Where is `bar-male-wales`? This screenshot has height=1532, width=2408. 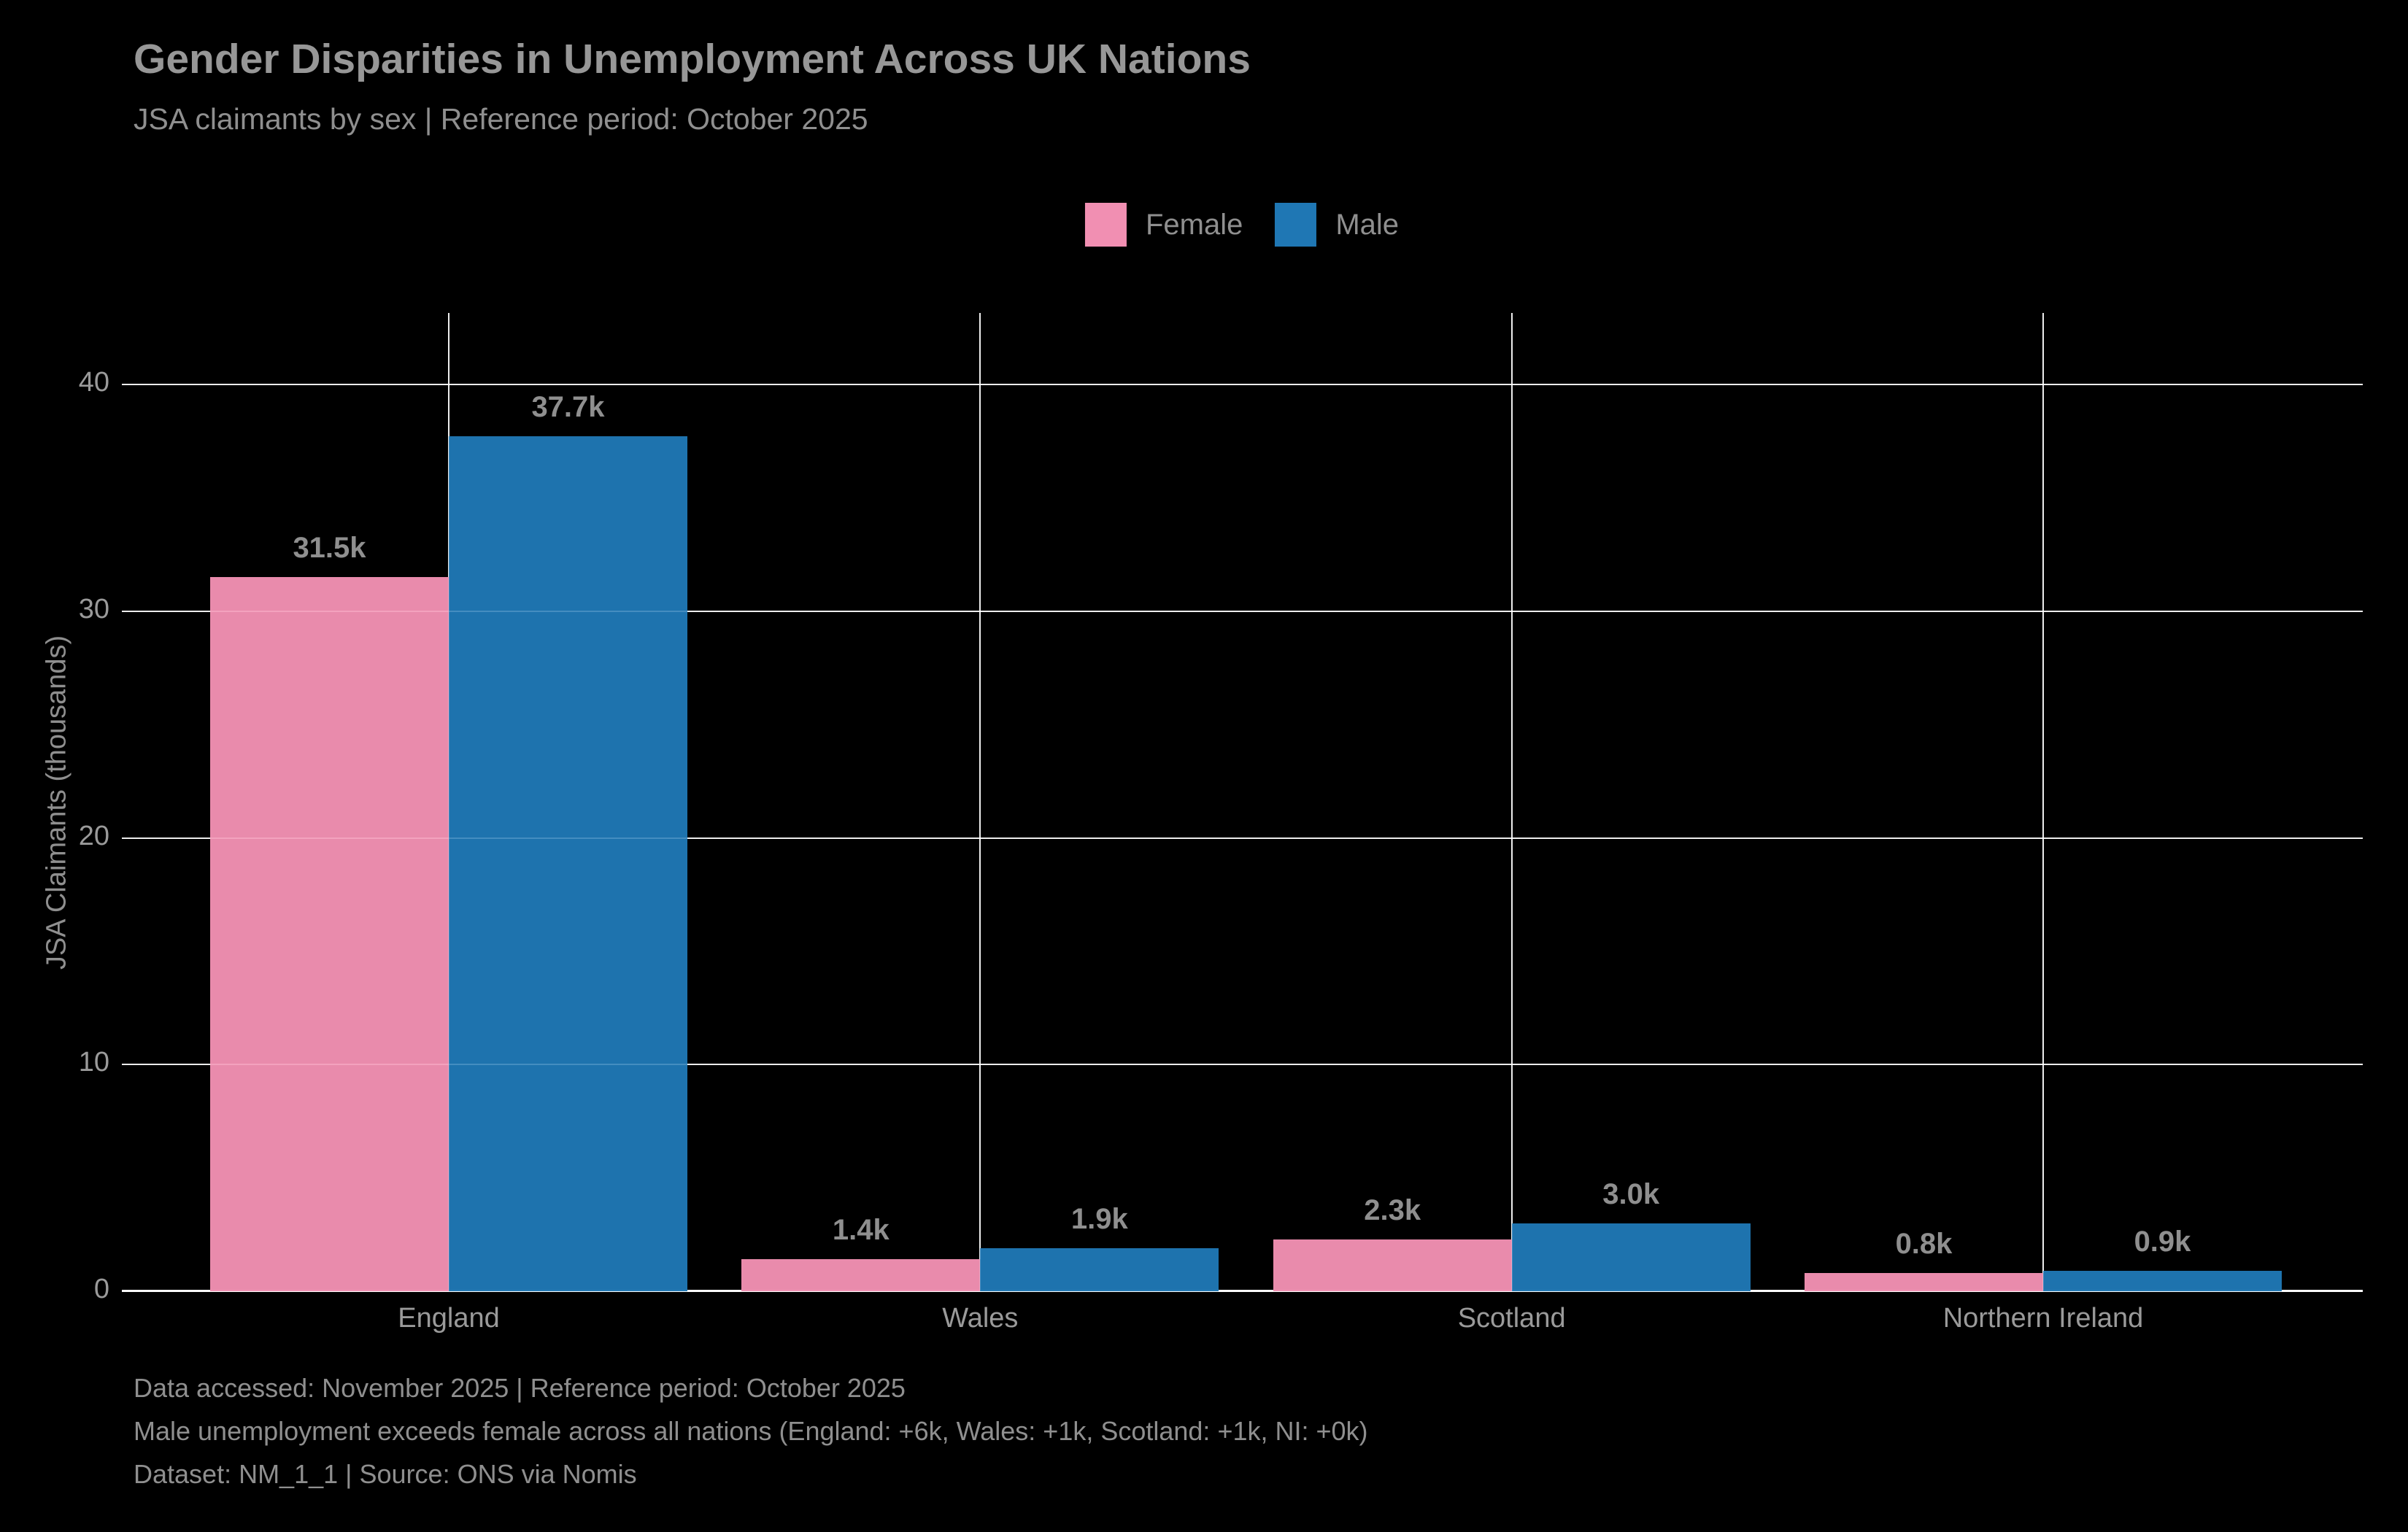
bar-male-wales is located at coordinates (1099, 1269).